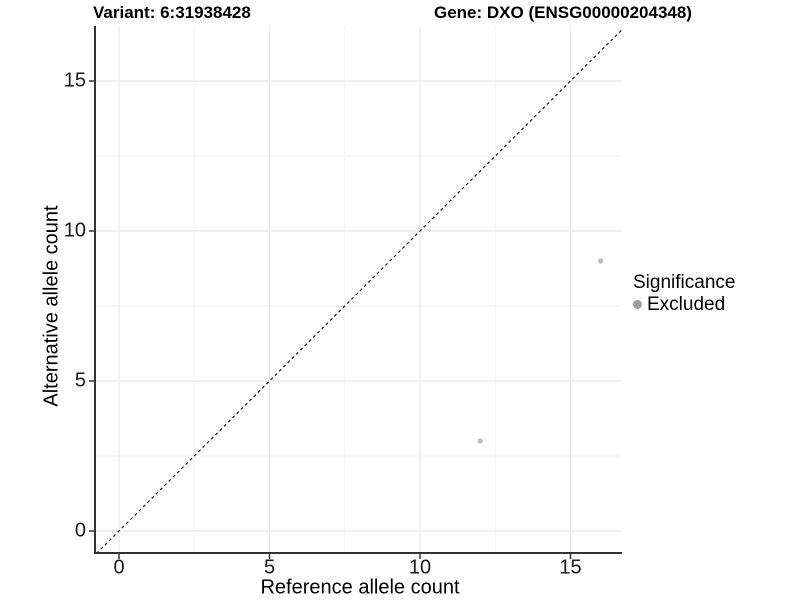  What do you see at coordinates (172, 12) in the screenshot?
I see `variant-title: Variant: 6:31938428` at bounding box center [172, 12].